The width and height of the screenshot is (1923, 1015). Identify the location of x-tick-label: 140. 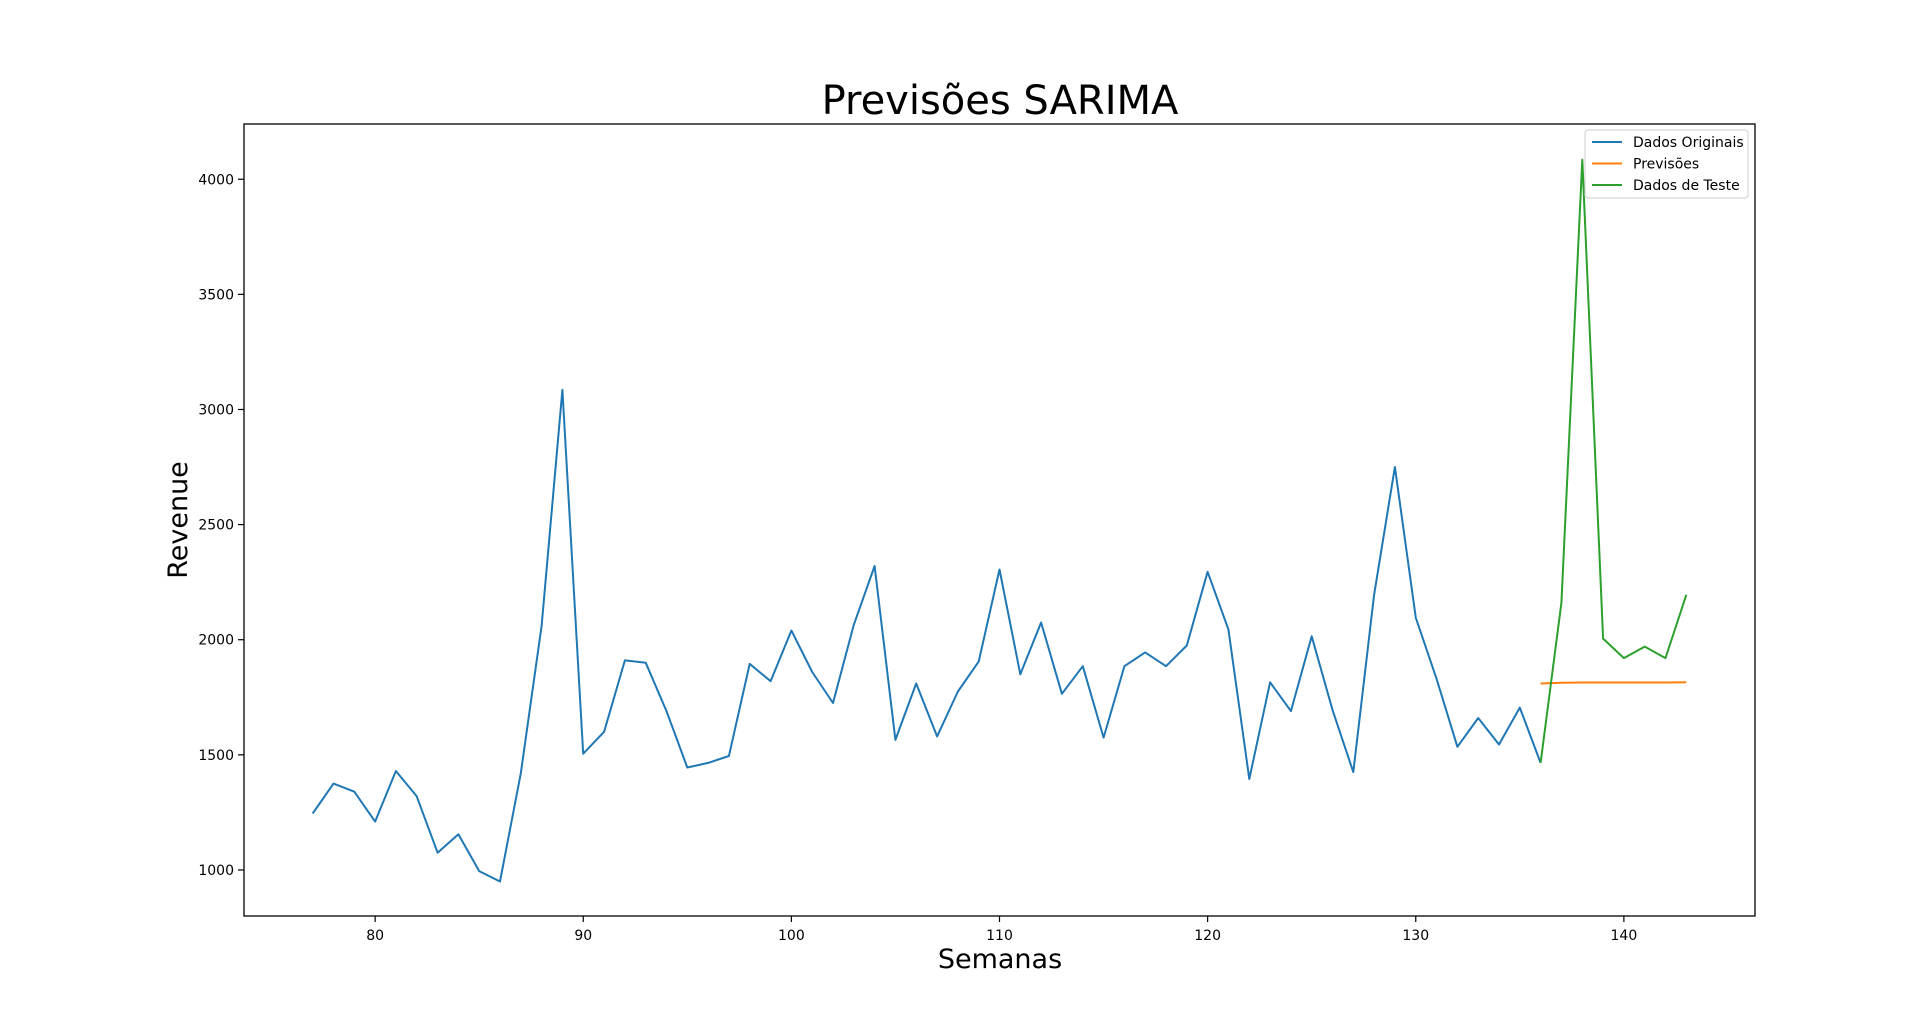
(1624, 936).